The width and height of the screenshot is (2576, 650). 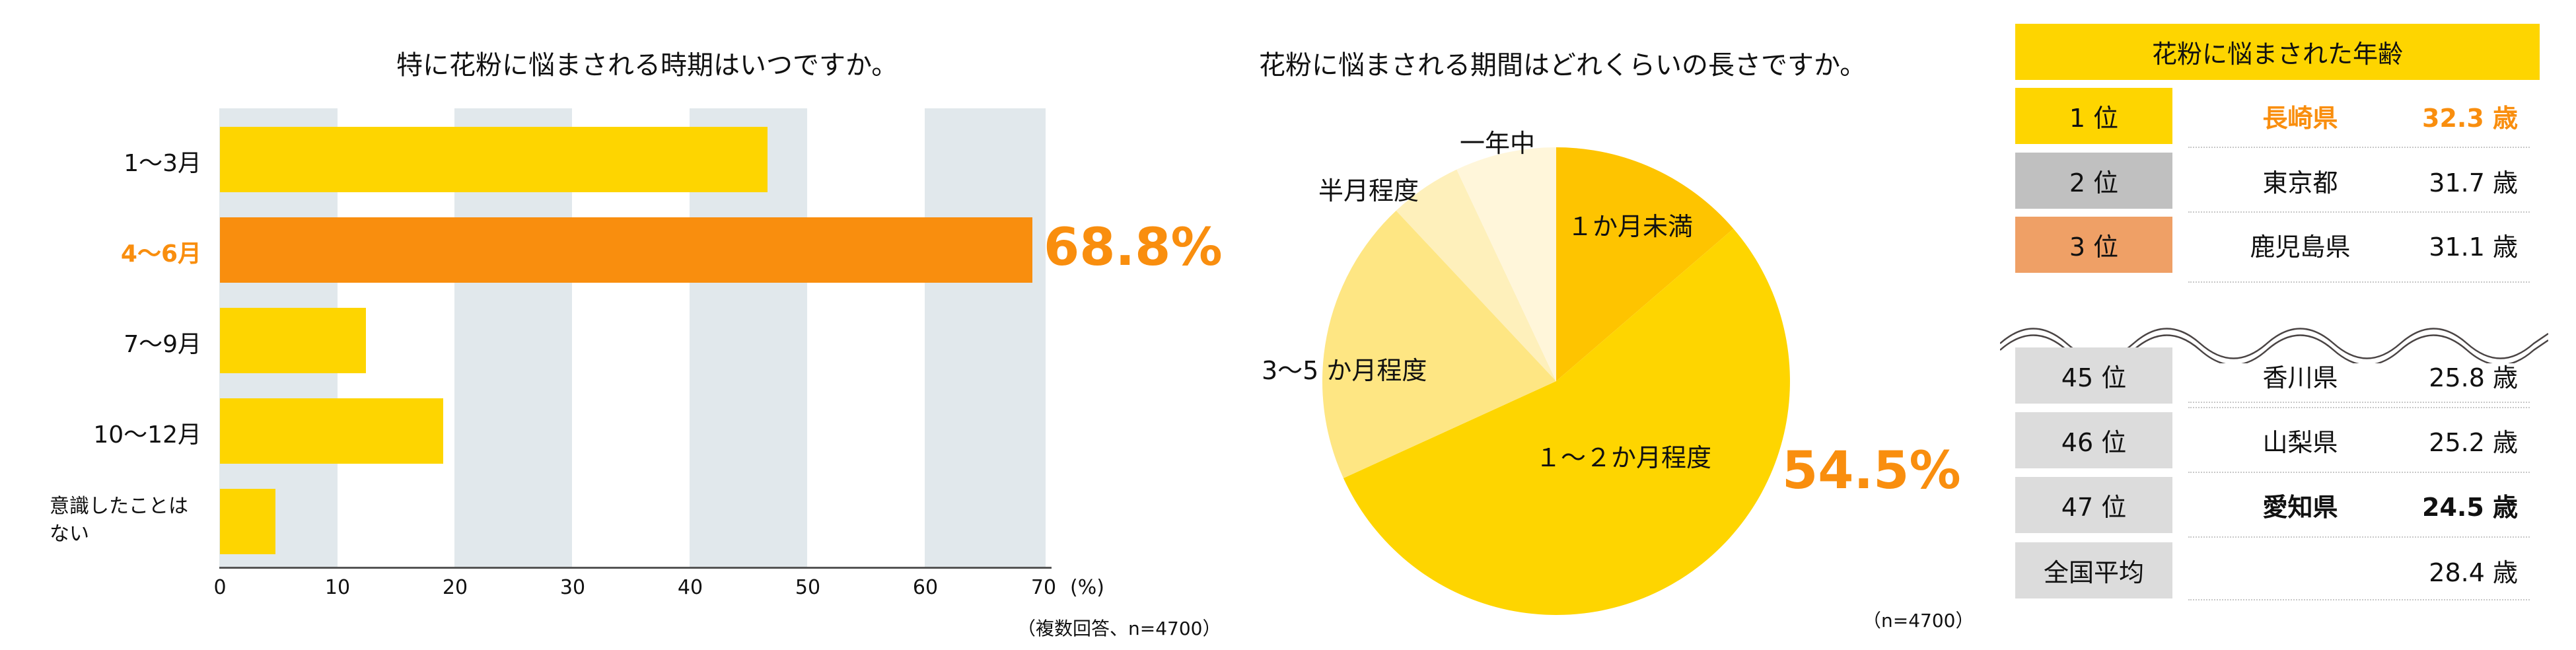 I want to click on ylabel-never-noticed-line2: ない, so click(x=70, y=534).